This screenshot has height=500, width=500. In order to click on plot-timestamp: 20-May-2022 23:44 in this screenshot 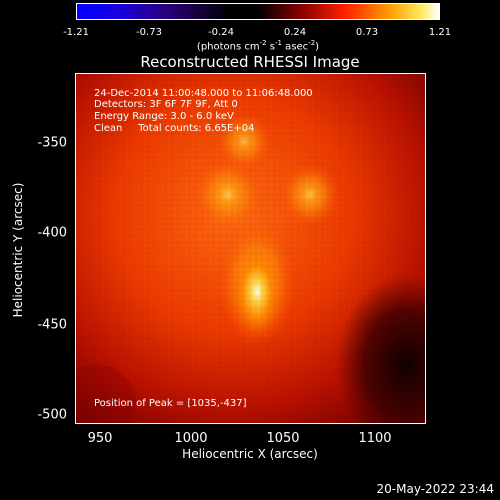, I will do `click(435, 489)`.